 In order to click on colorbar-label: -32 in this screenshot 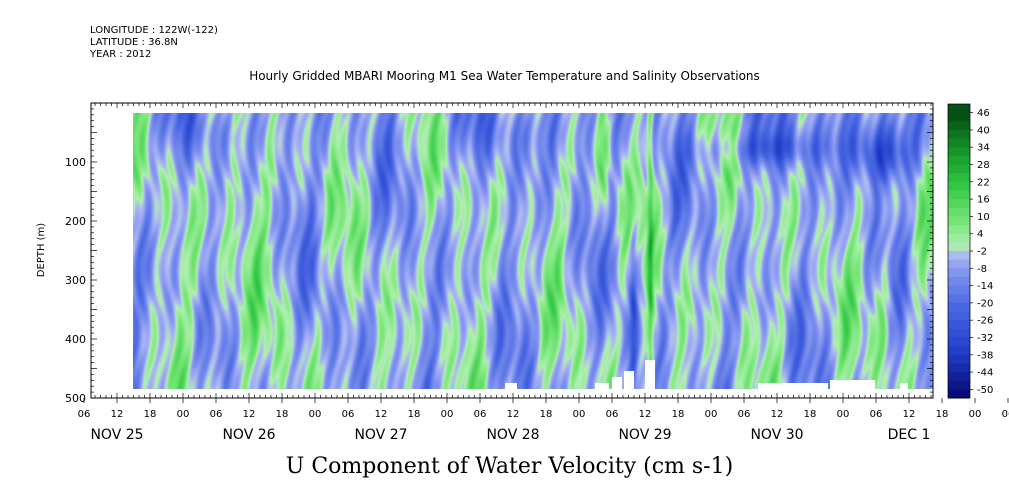, I will do `click(985, 338)`.